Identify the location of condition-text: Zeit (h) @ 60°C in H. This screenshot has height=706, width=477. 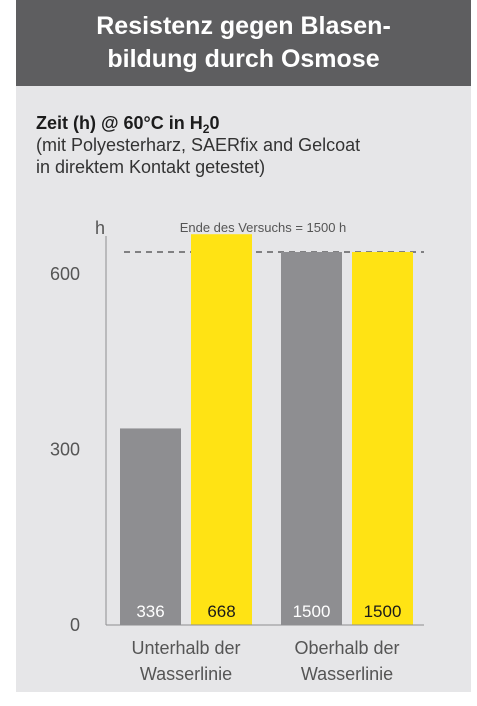
(119, 123).